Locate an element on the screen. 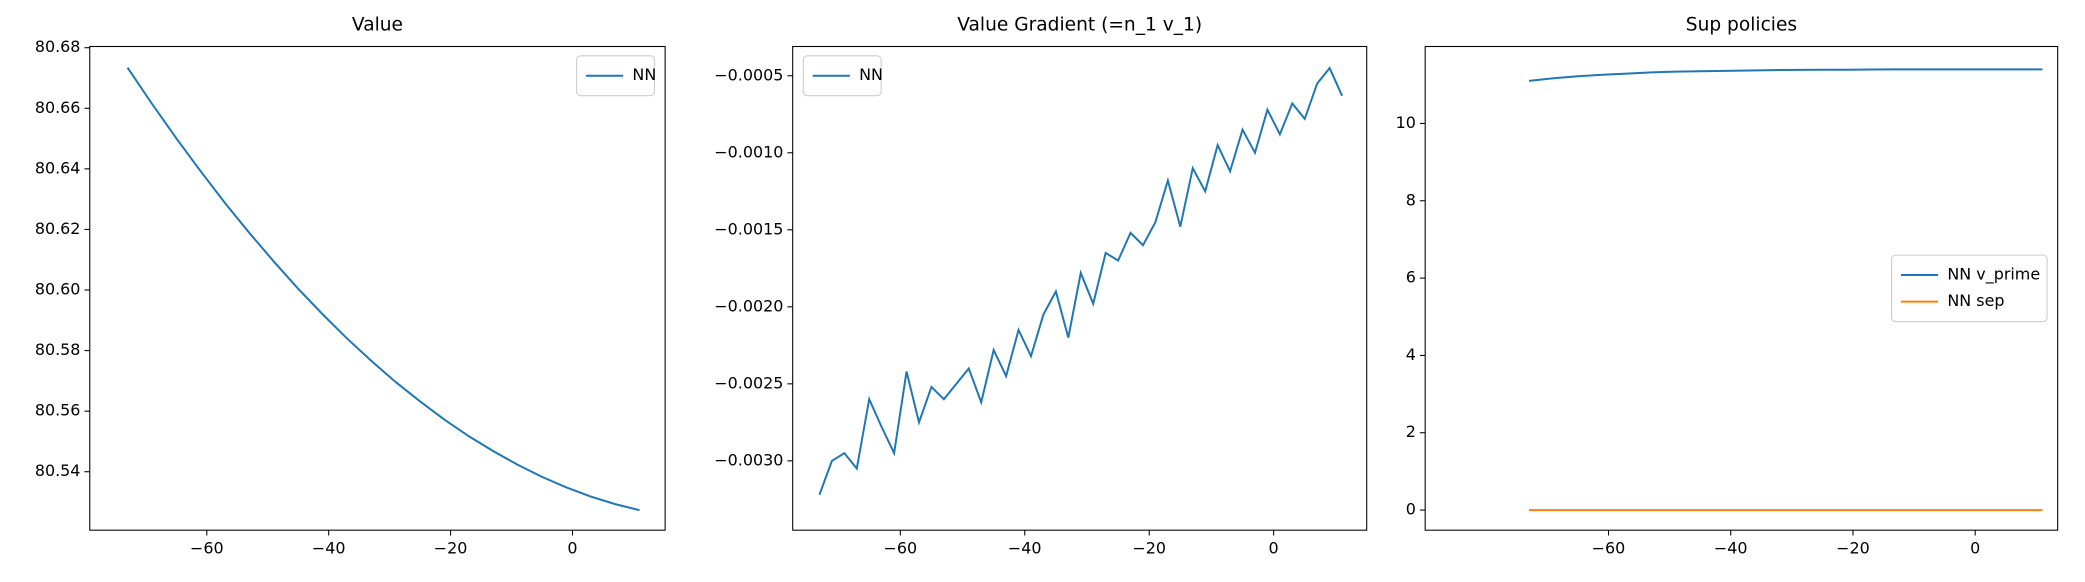 The height and width of the screenshot is (582, 2085). y-tick-label: −0.0020 is located at coordinates (748, 305).